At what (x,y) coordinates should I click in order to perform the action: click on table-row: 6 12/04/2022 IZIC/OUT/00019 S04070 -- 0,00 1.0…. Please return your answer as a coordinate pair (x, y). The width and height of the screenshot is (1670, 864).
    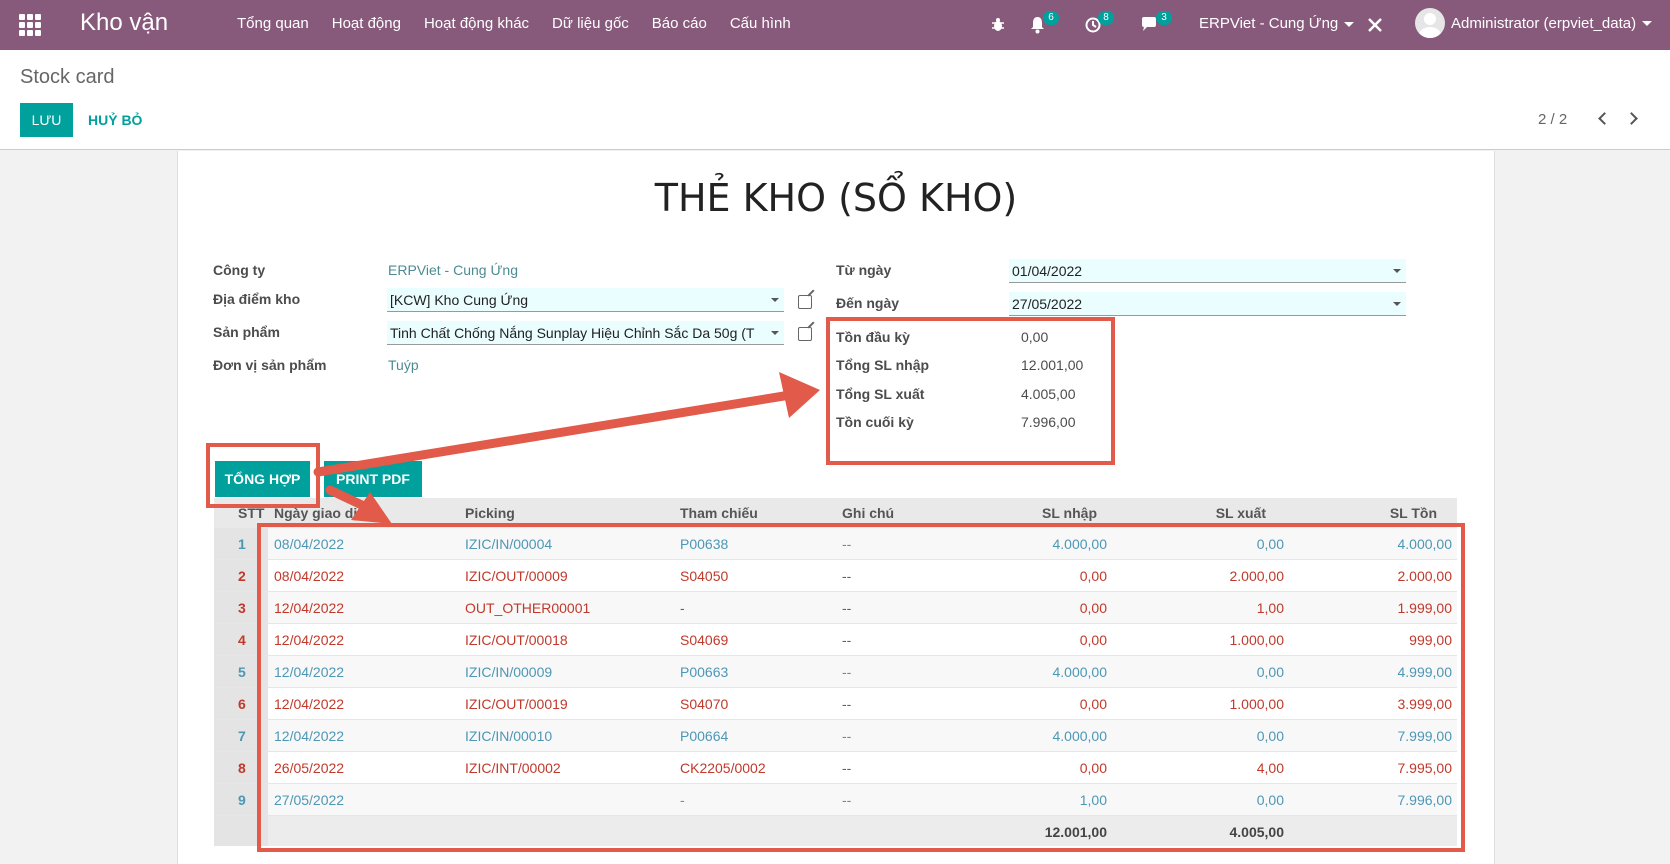
    Looking at the image, I should click on (835, 704).